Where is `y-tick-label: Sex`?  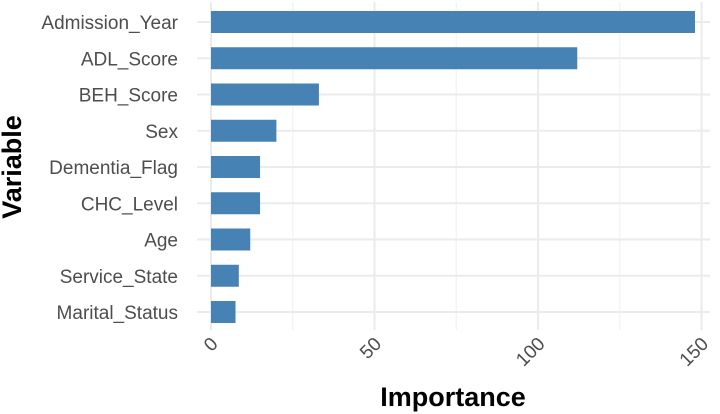 y-tick-label: Sex is located at coordinates (161, 132).